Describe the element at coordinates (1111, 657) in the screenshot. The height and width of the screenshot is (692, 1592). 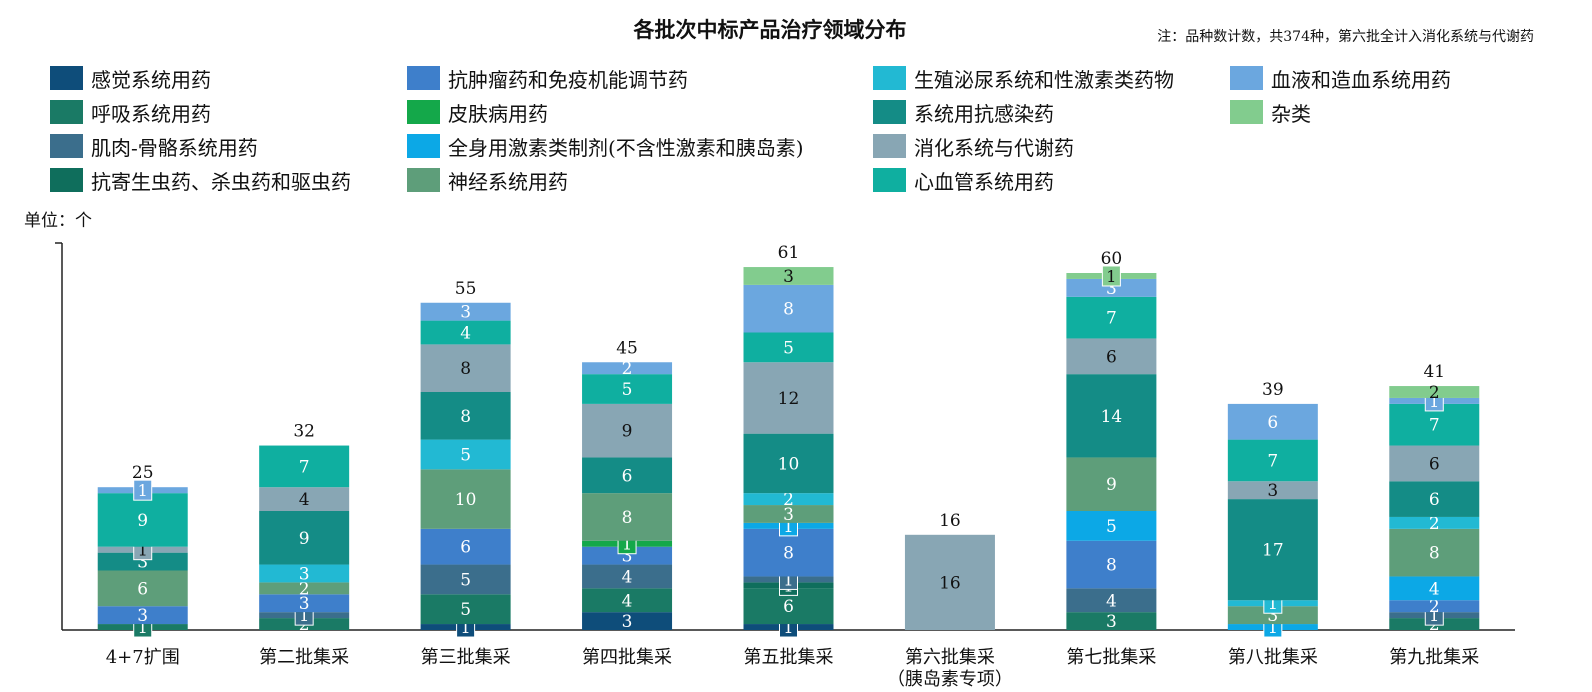
I see `category-label: 第七批集采` at that location.